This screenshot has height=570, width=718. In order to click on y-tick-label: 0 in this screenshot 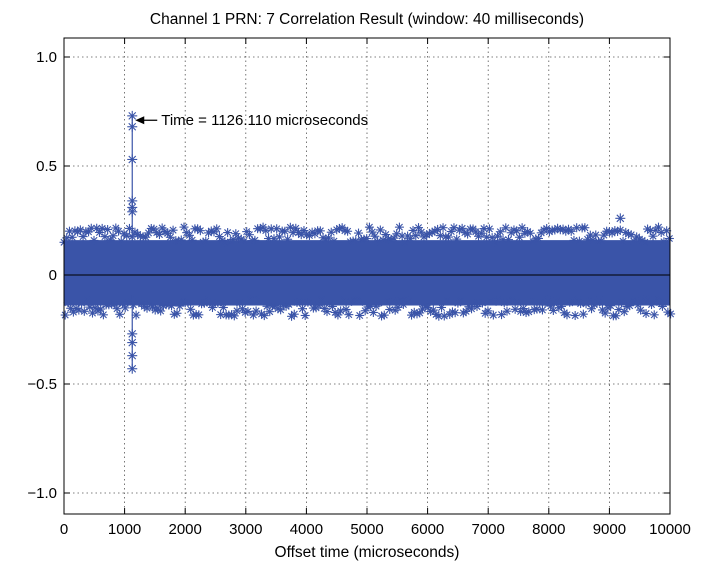, I will do `click(53, 275)`.